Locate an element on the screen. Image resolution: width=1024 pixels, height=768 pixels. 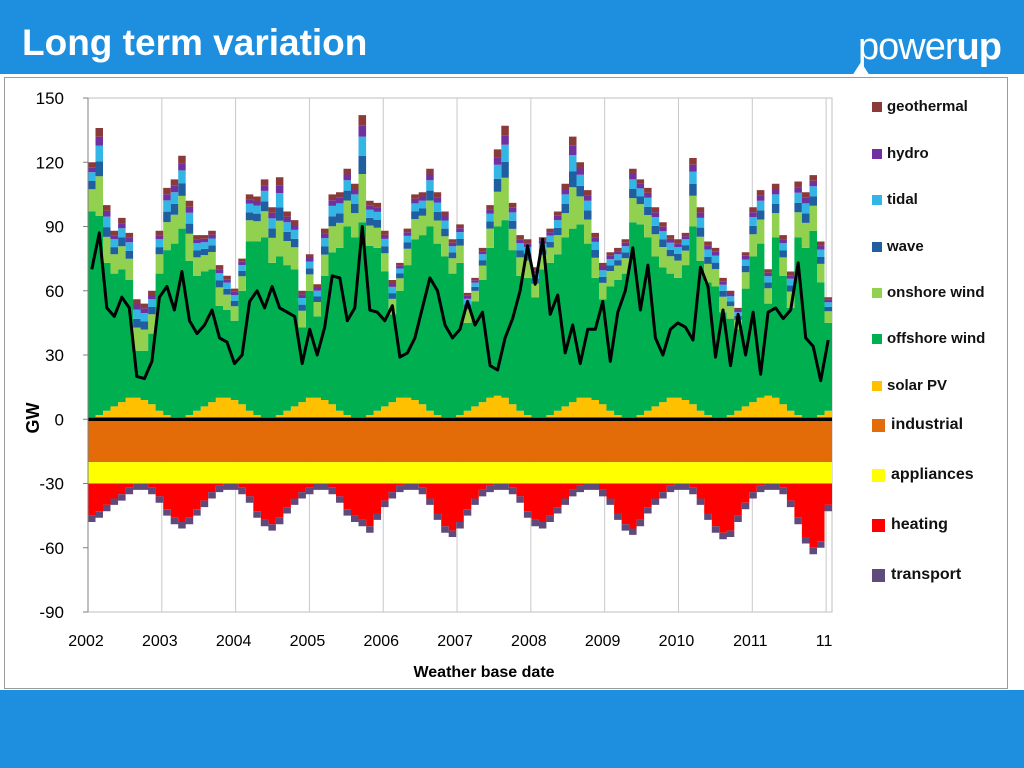
logo-speech-tail is located at coordinates (861, 69).